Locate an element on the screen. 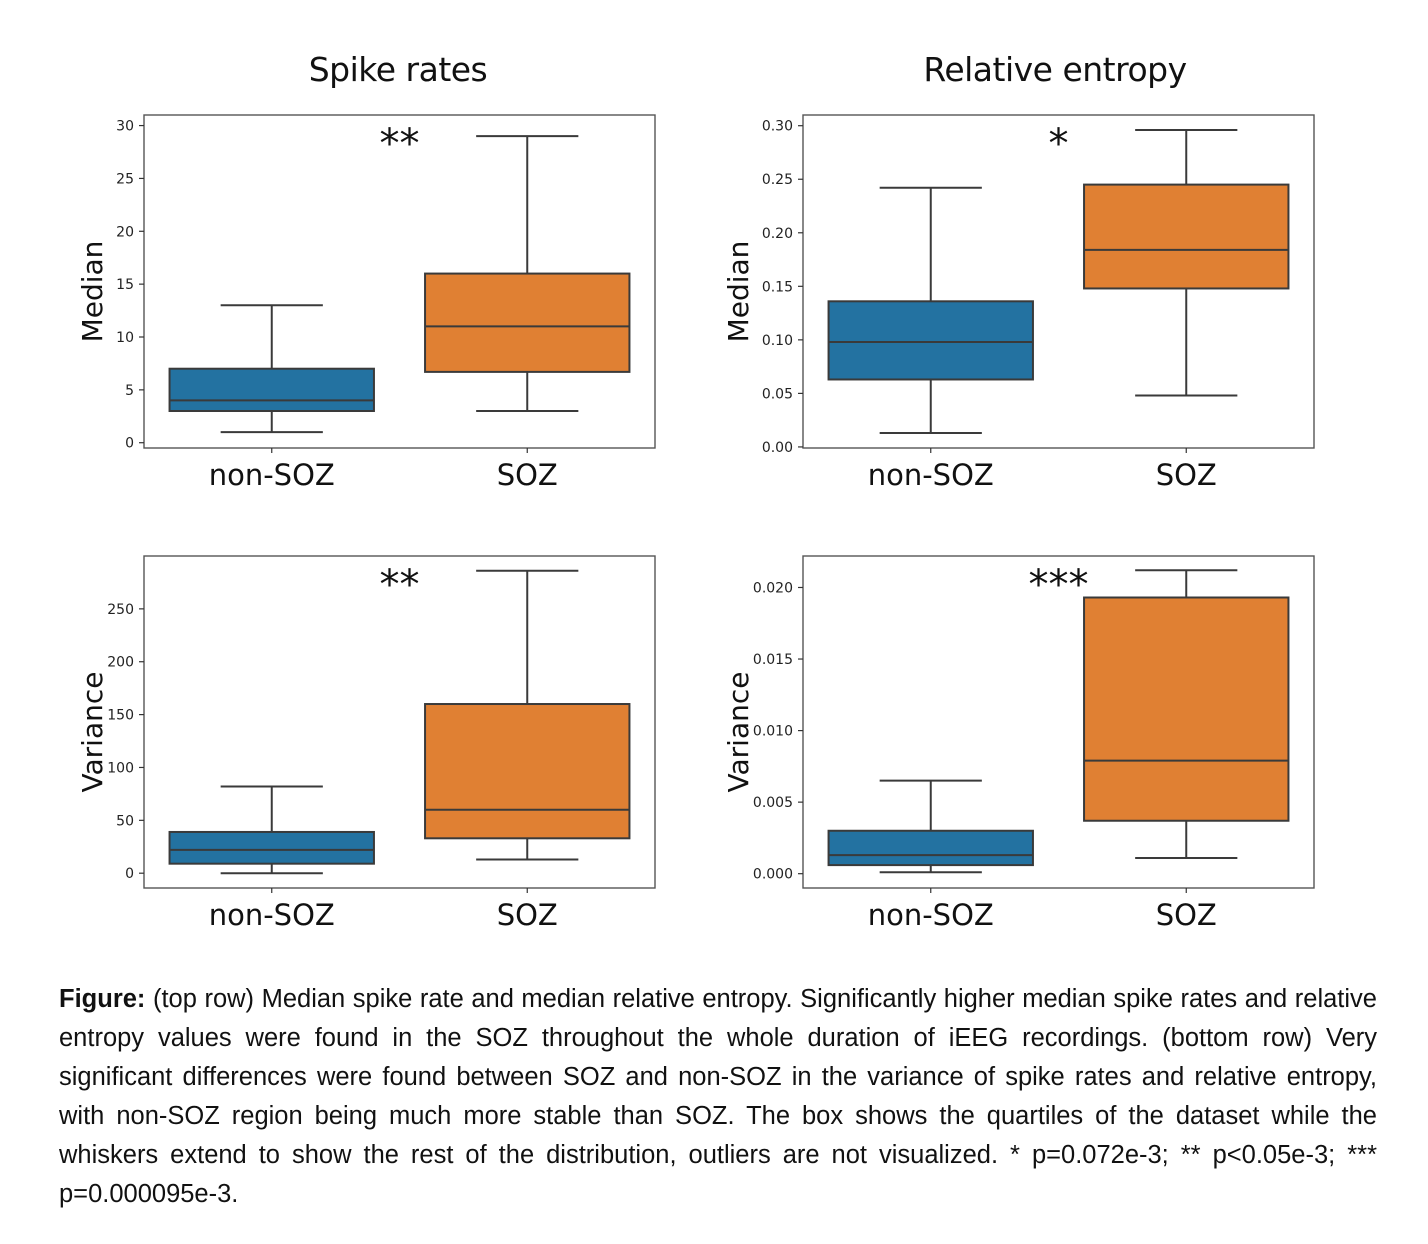  y-tick-label: 50 is located at coordinates (125, 821).